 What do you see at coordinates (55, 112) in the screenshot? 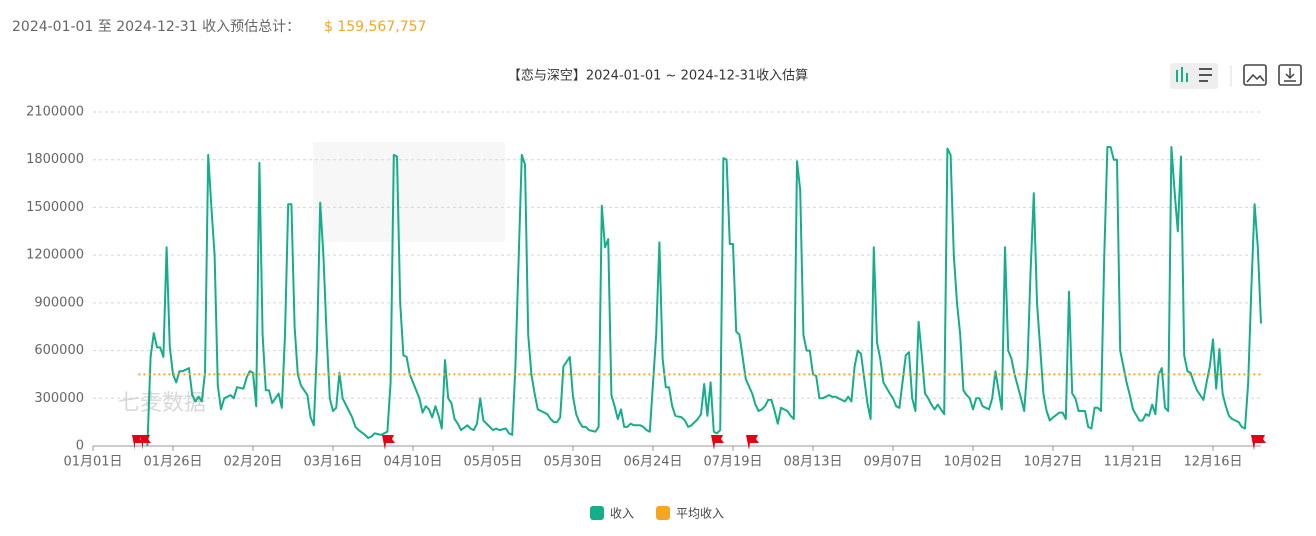
I see `y-tick-label: 2100000` at bounding box center [55, 112].